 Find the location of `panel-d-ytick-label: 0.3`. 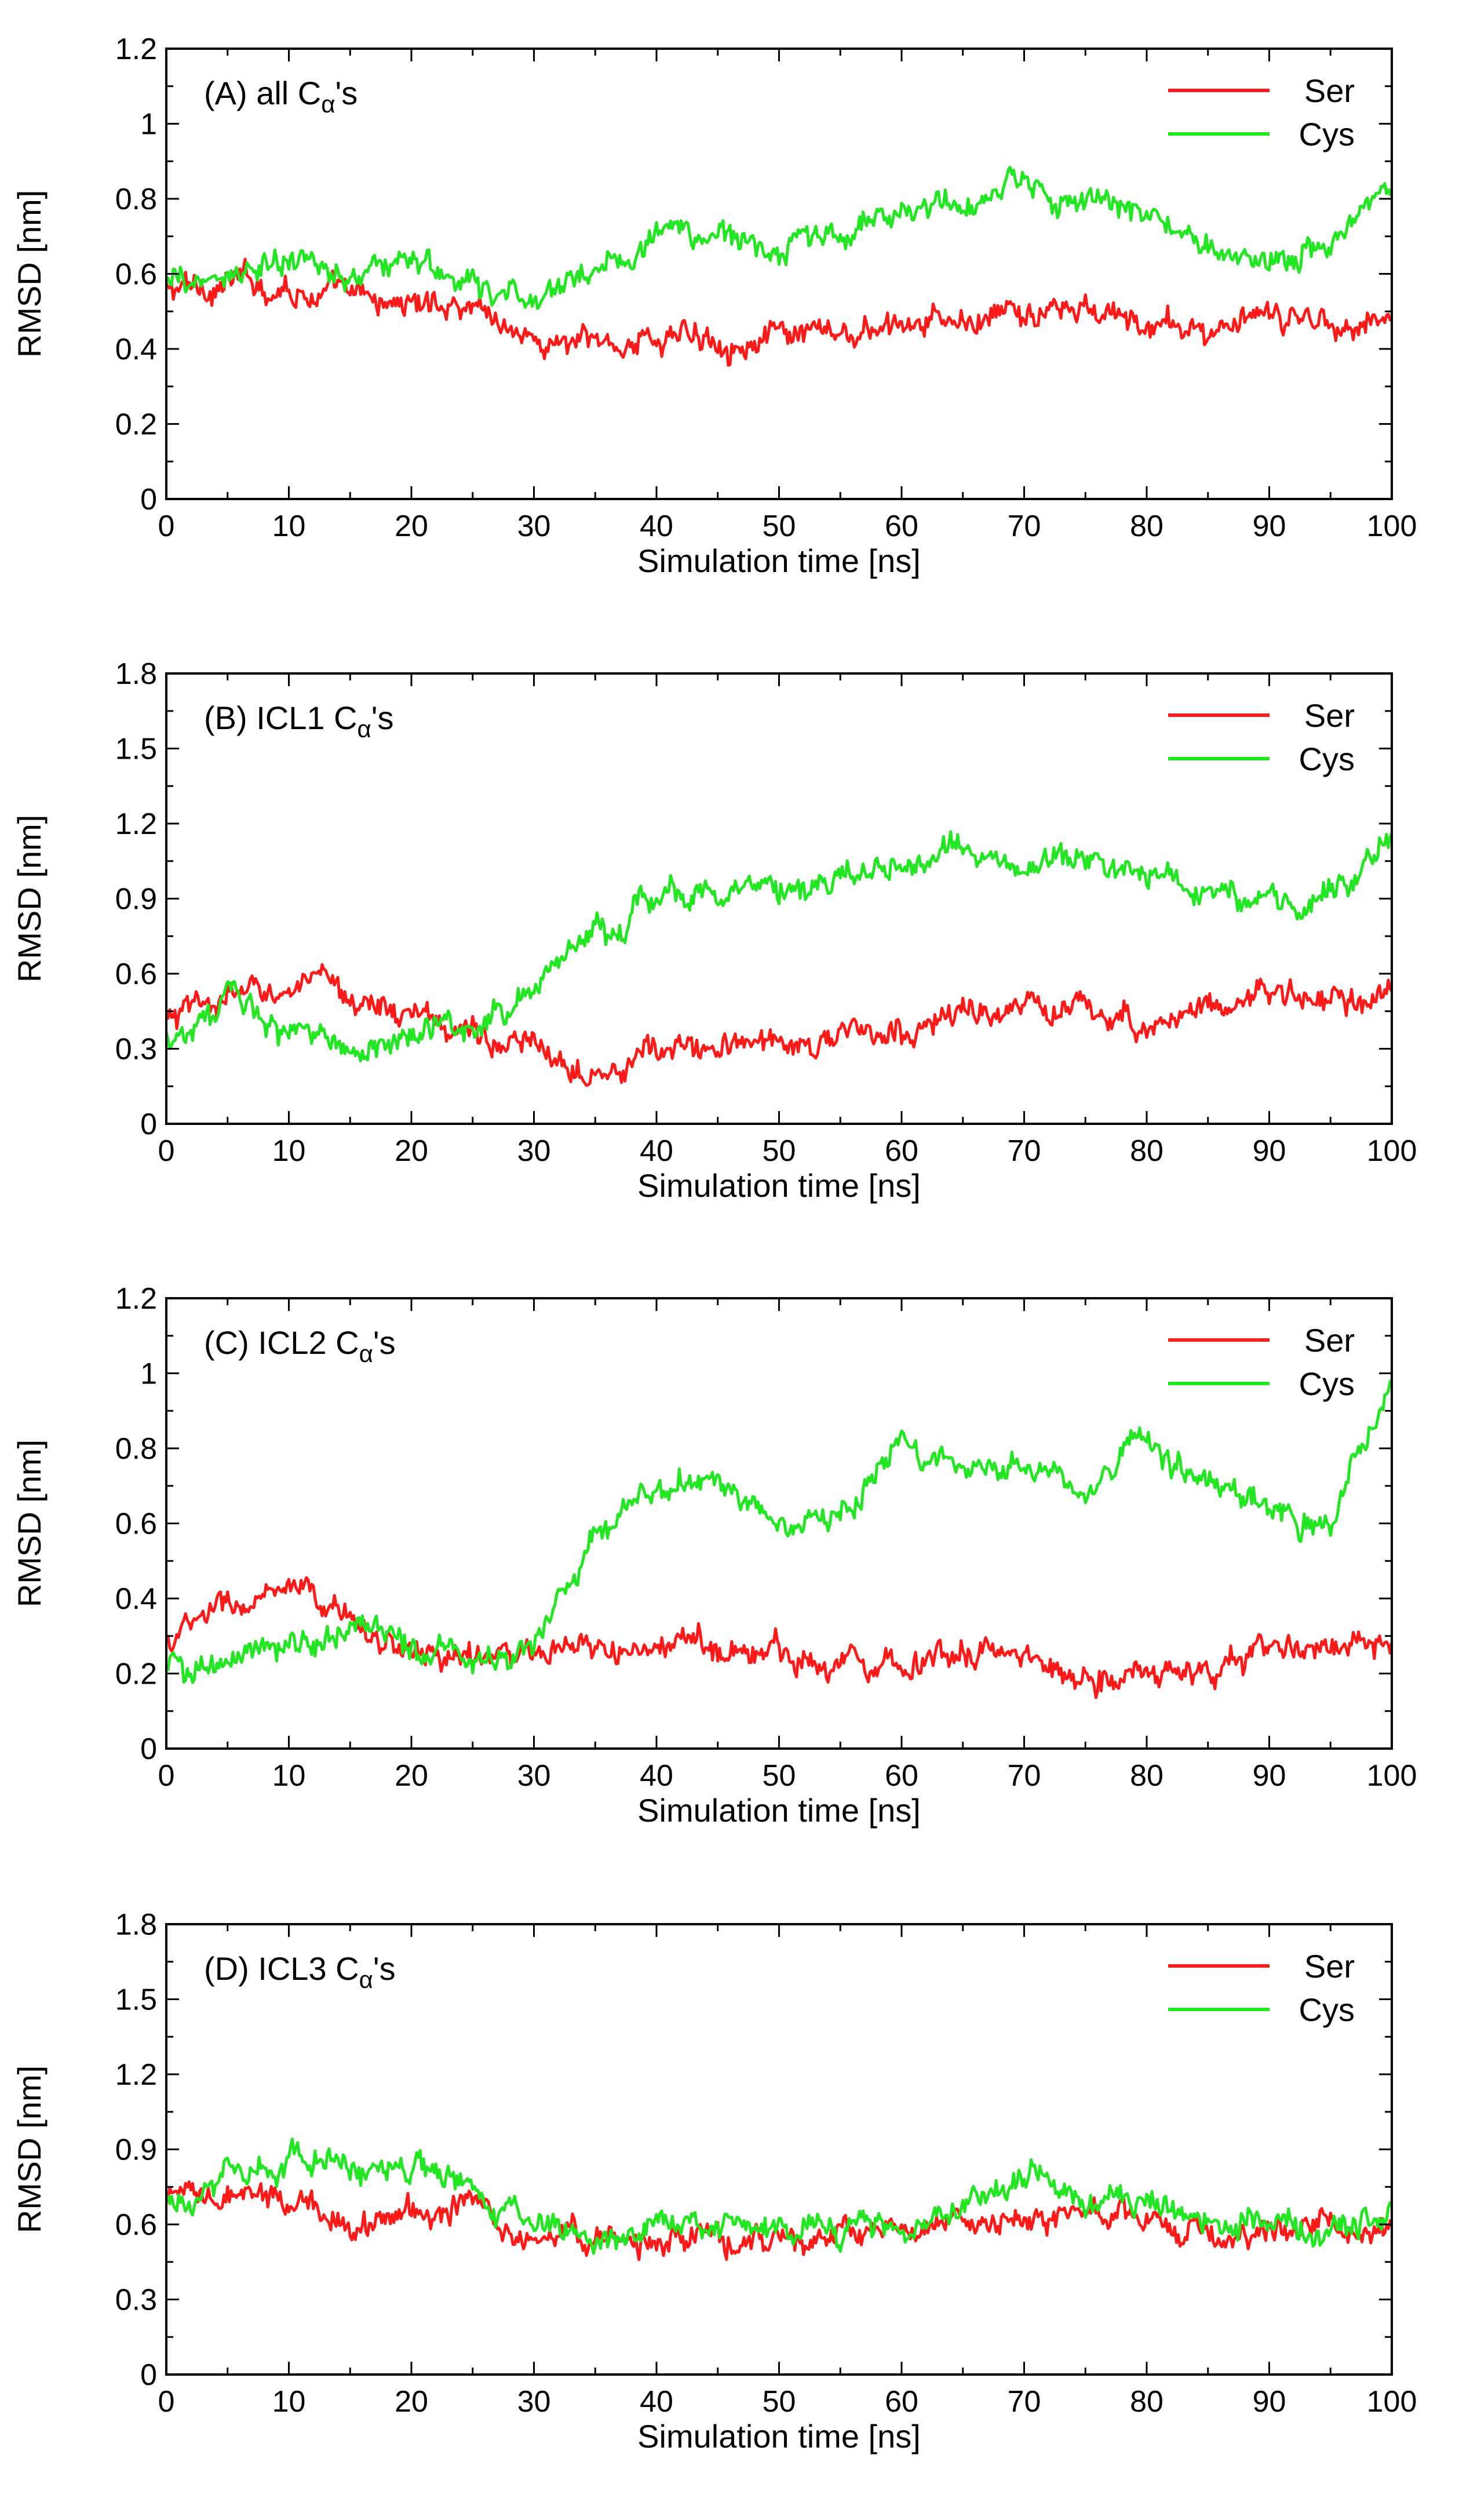

panel-d-ytick-label: 0.3 is located at coordinates (136, 2300).